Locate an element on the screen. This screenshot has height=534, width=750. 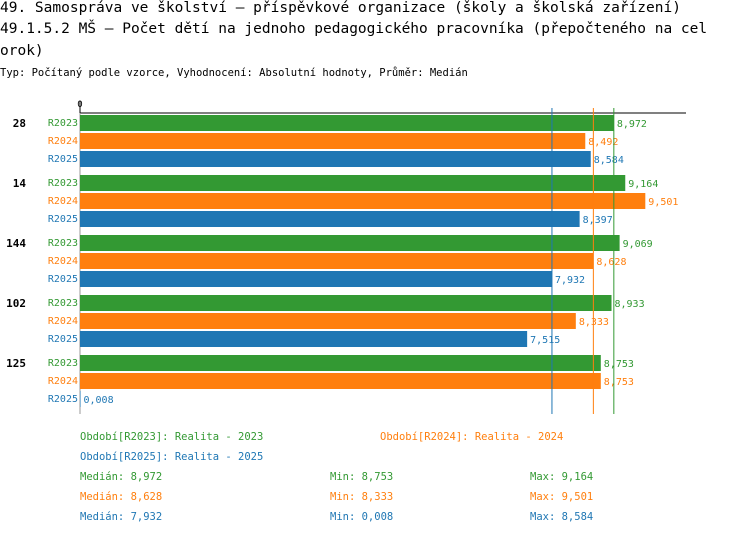
data-label: 9,501 is located at coordinates (663, 202).